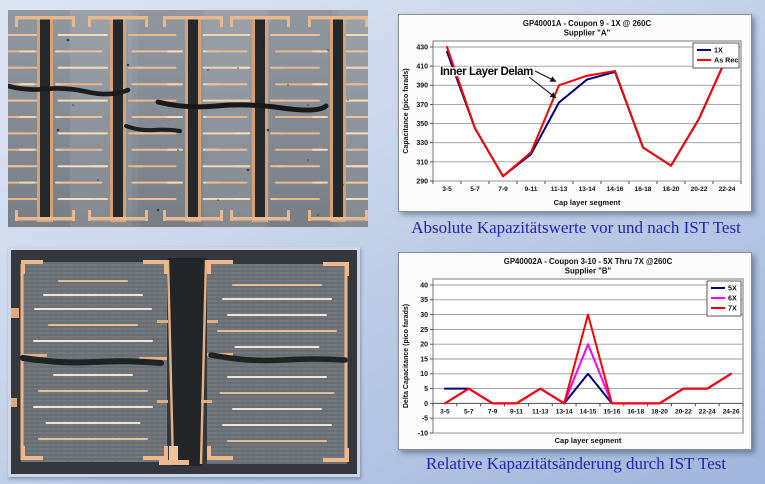 This screenshot has width=765, height=484. I want to click on svg-text: 7X, so click(732, 308).